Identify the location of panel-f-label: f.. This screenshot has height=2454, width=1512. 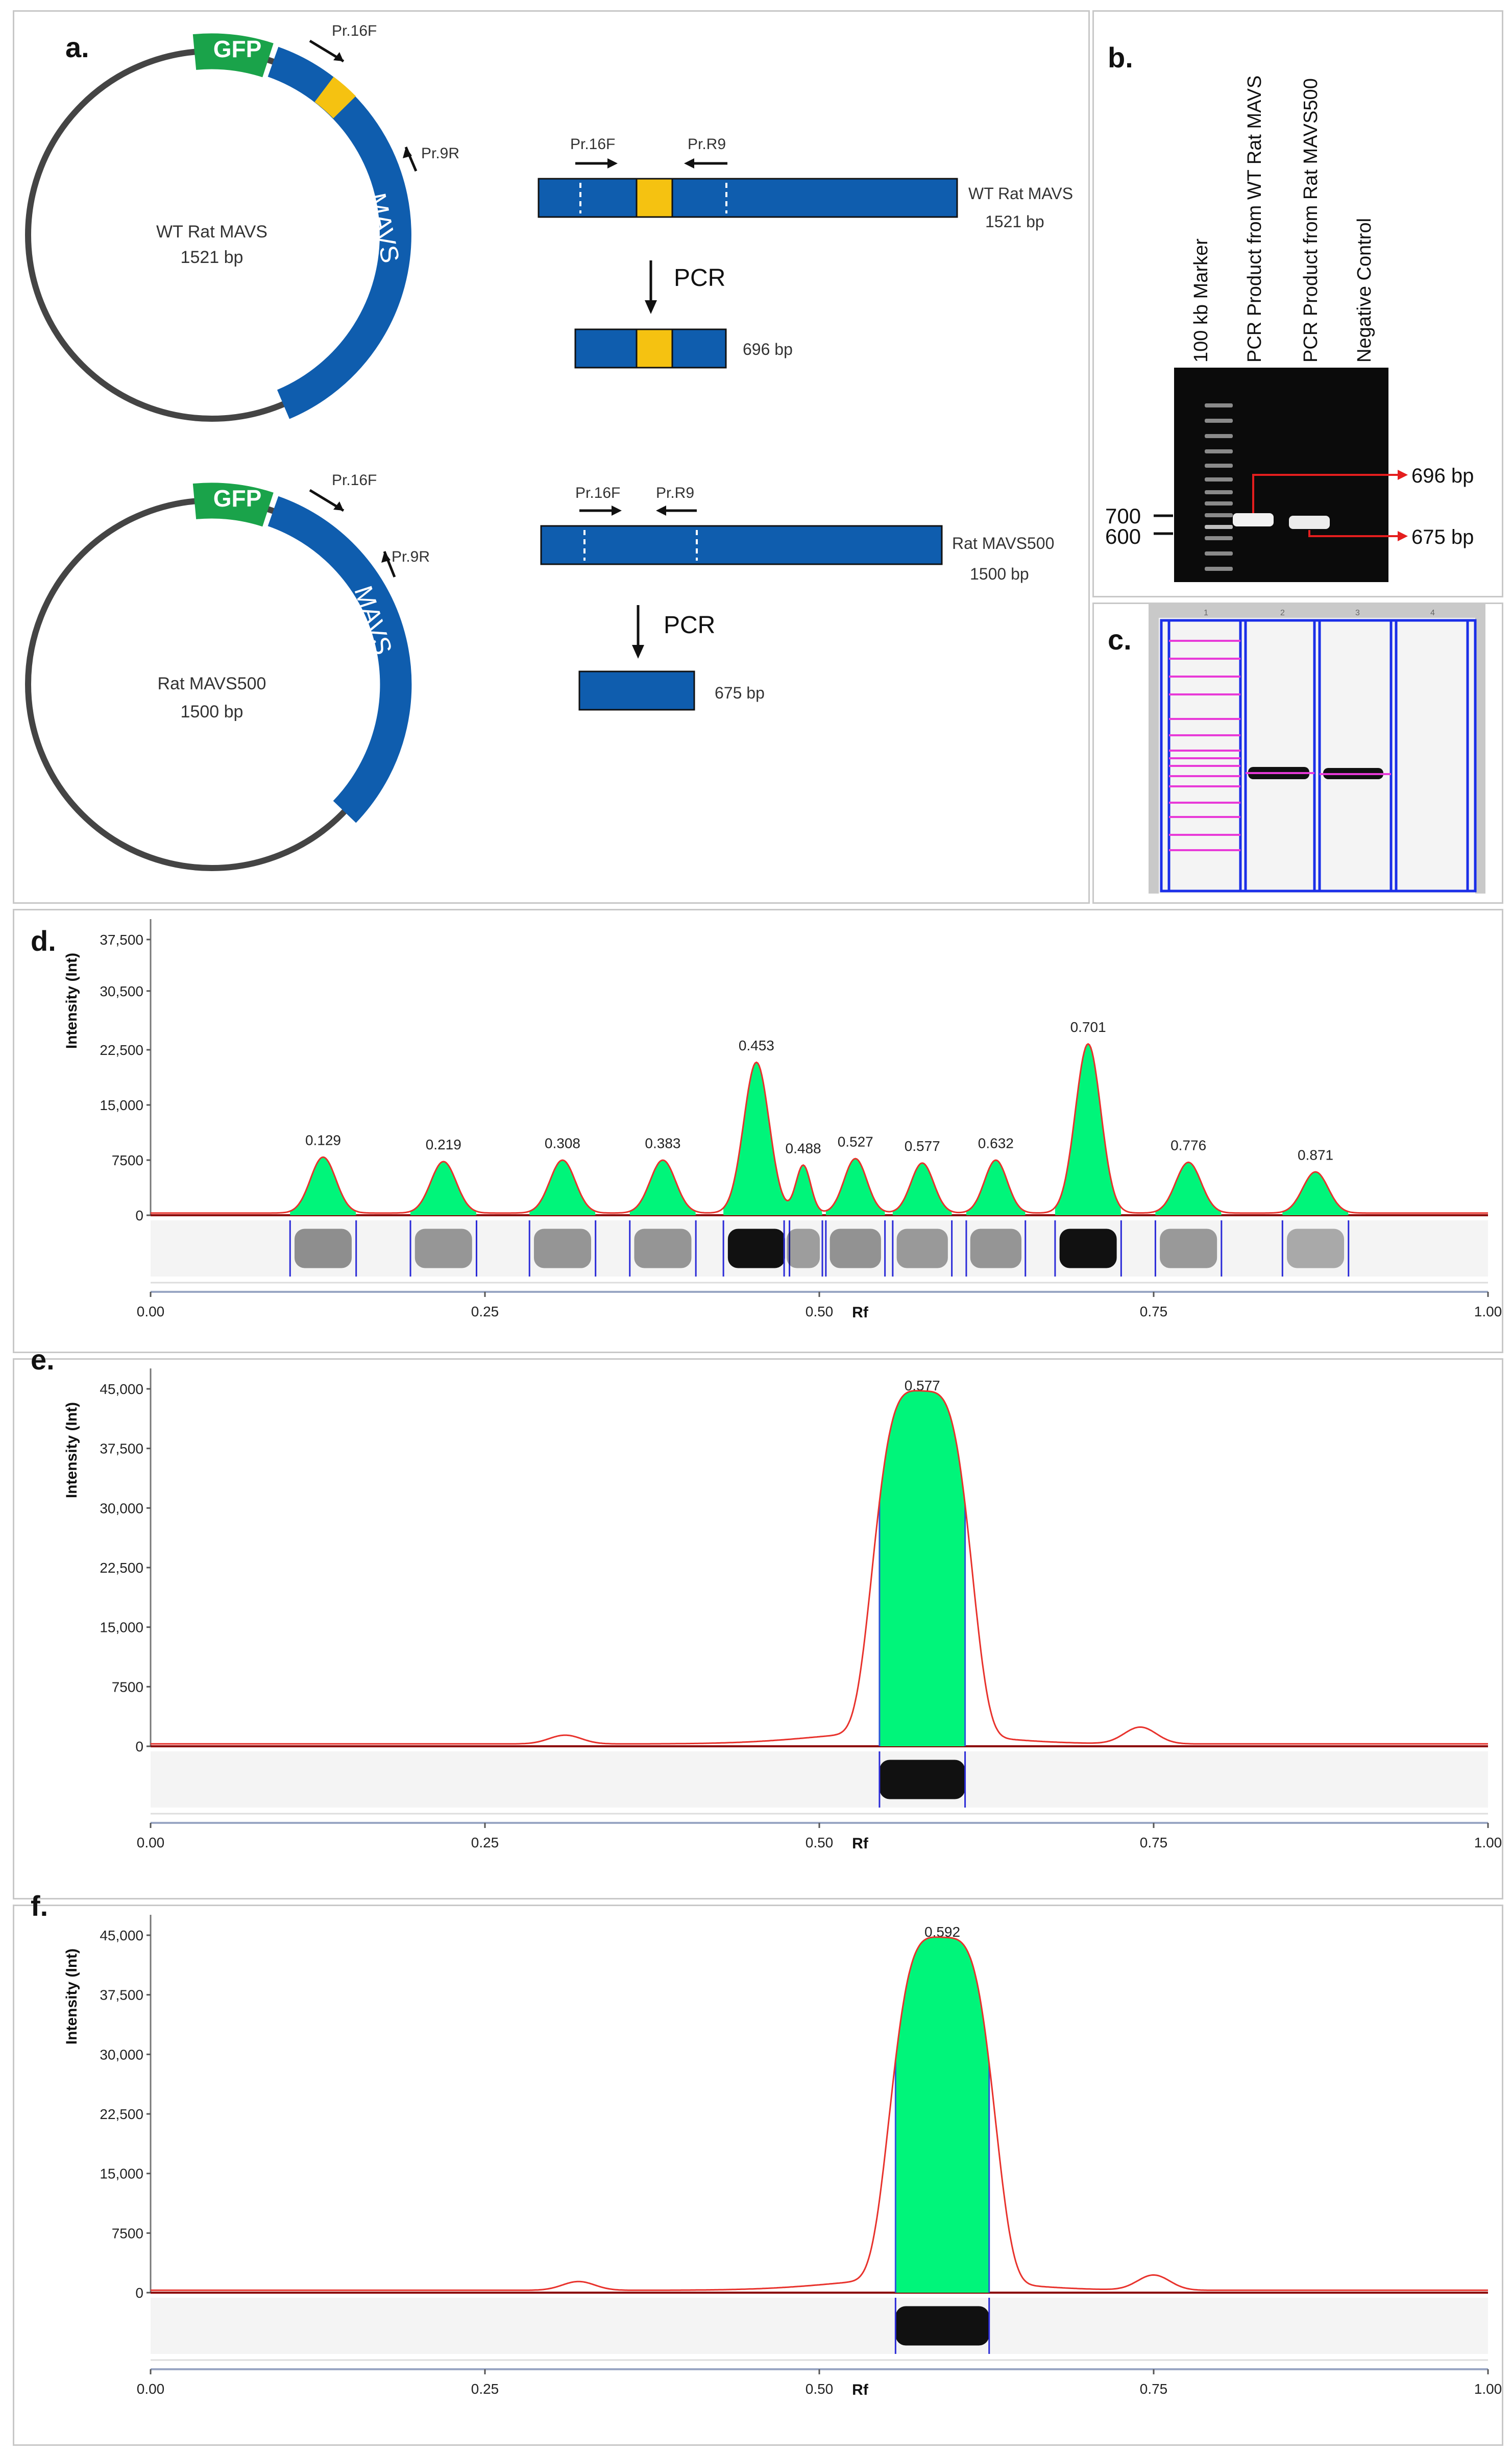
(40, 1906).